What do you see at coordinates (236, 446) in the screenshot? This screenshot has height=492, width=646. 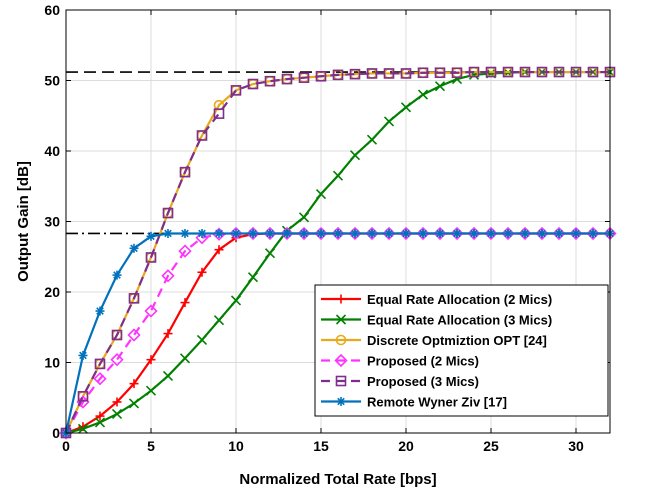 I see `x-tick-label: 10` at bounding box center [236, 446].